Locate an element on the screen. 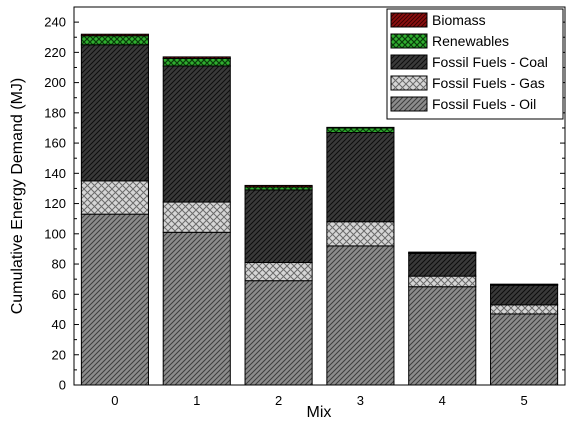  y-tick-label: 140 is located at coordinates (55, 173).